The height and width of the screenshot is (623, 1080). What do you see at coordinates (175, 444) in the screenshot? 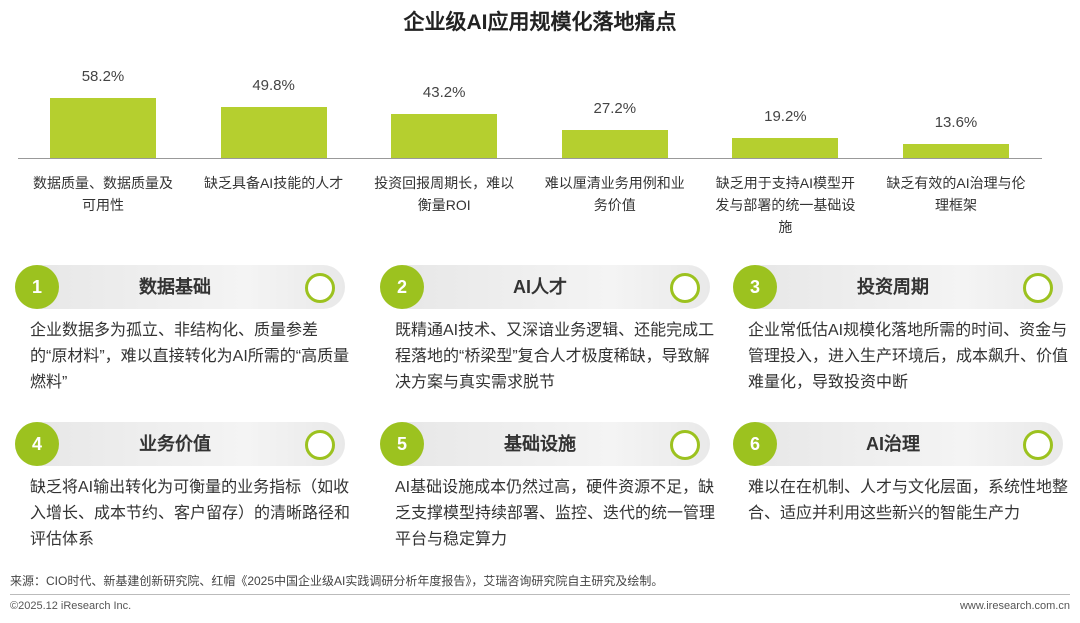
I see `card-title: 业务价值` at bounding box center [175, 444].